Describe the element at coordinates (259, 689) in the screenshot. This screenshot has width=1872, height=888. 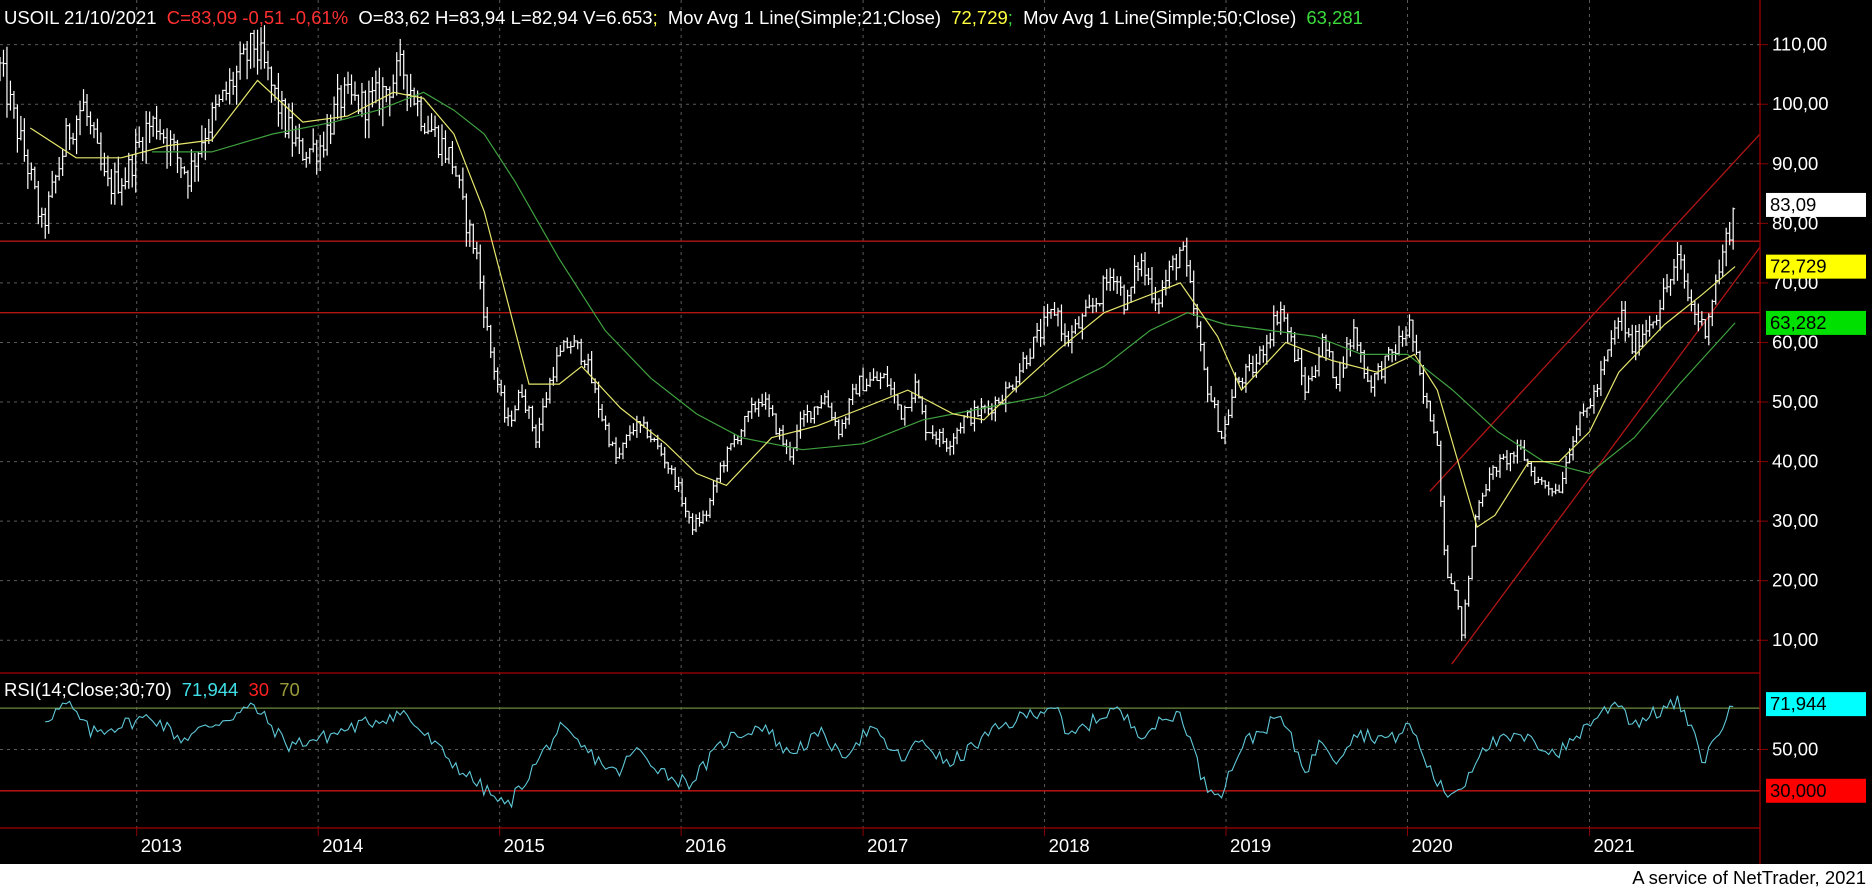
I see `rsi-header-low: 30` at that location.